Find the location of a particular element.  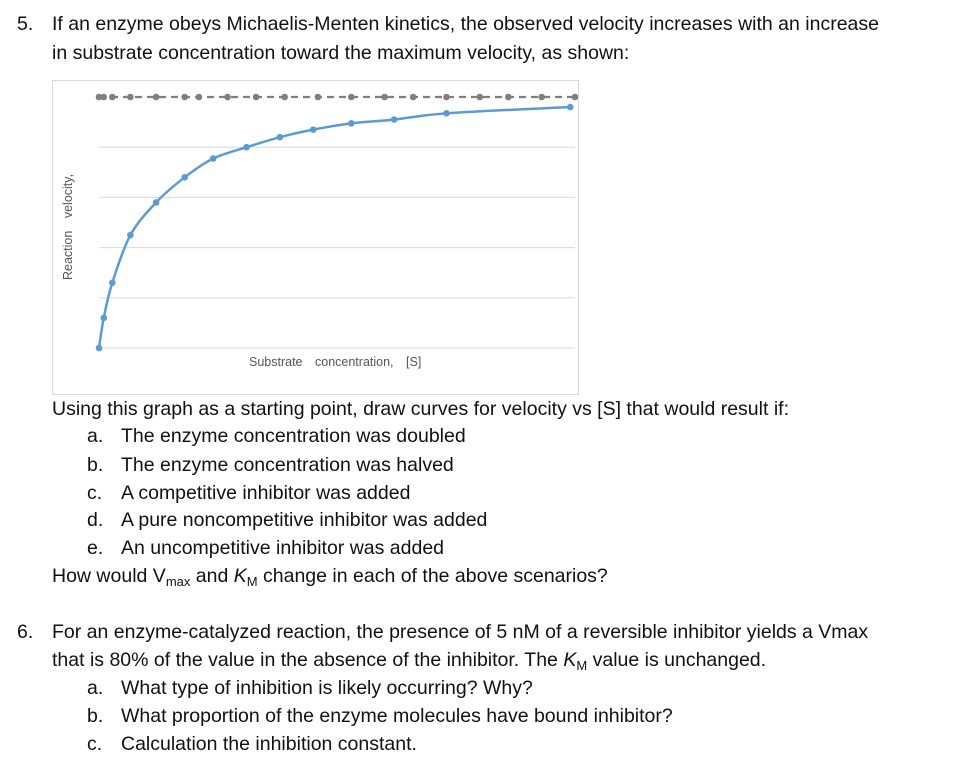

q6-item-marker: a. is located at coordinates (95, 688).